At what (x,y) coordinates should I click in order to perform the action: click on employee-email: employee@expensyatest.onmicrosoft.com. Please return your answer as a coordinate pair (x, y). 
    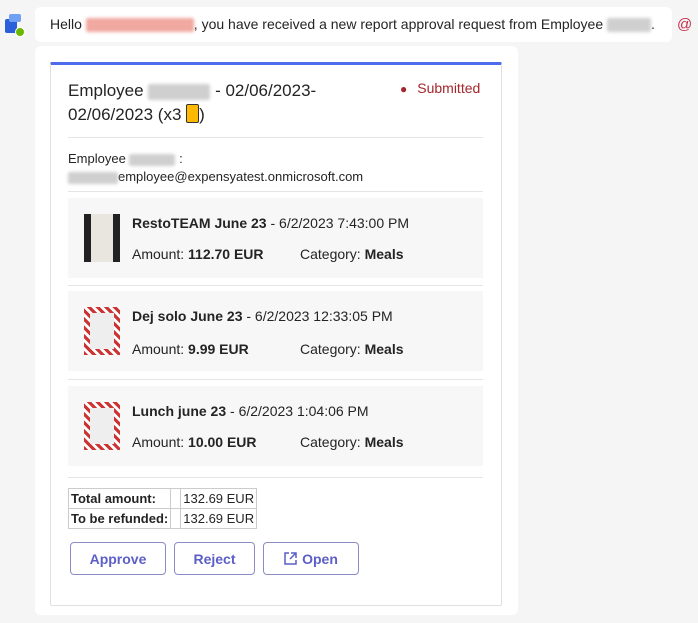
    Looking at the image, I should click on (241, 176).